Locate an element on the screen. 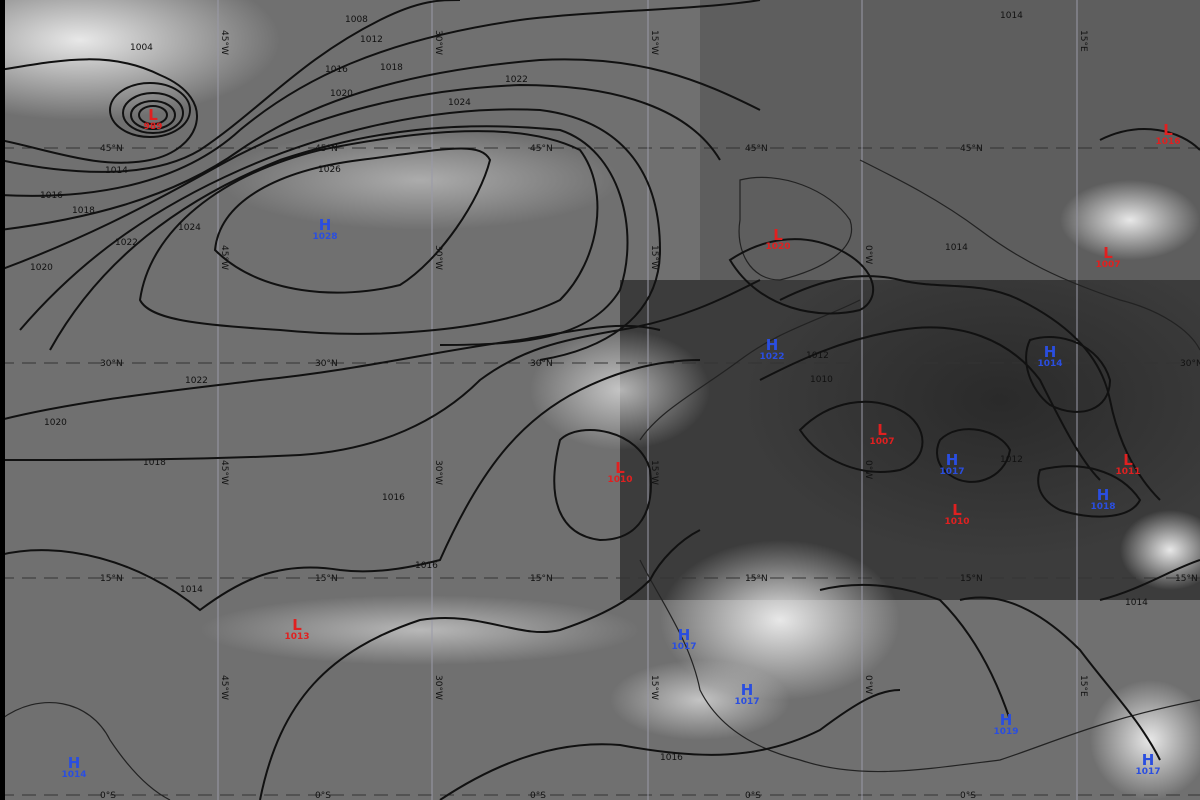 The height and width of the screenshot is (800, 1200). isobar-label: 1008 is located at coordinates (356, 20).